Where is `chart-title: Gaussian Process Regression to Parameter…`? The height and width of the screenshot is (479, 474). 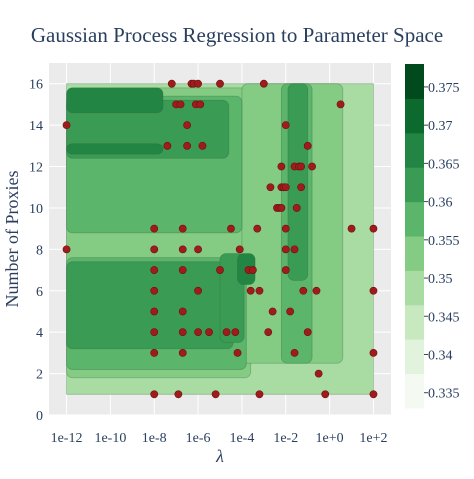 chart-title: Gaussian Process Regression to Parameter… is located at coordinates (237, 35).